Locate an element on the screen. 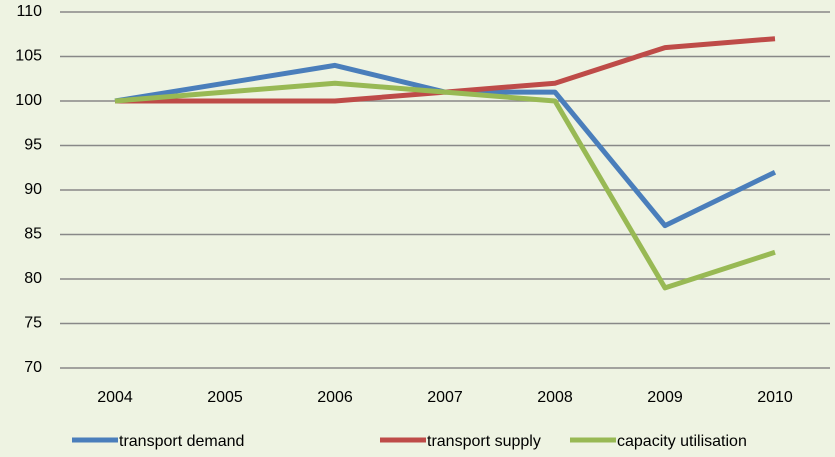 The width and height of the screenshot is (835, 457). y-tick-label: 95 is located at coordinates (33, 145).